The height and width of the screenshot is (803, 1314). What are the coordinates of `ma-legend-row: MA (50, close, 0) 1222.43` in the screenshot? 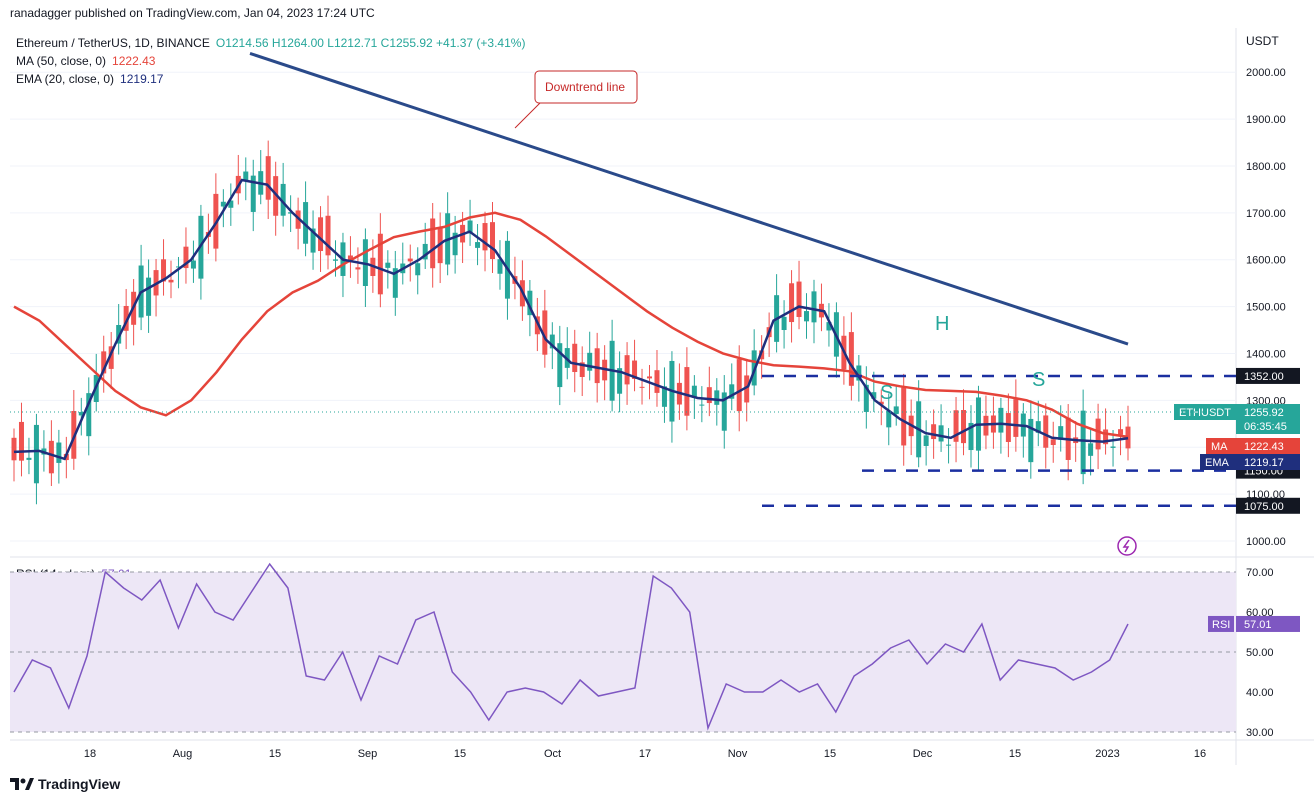 It's located at (270, 61).